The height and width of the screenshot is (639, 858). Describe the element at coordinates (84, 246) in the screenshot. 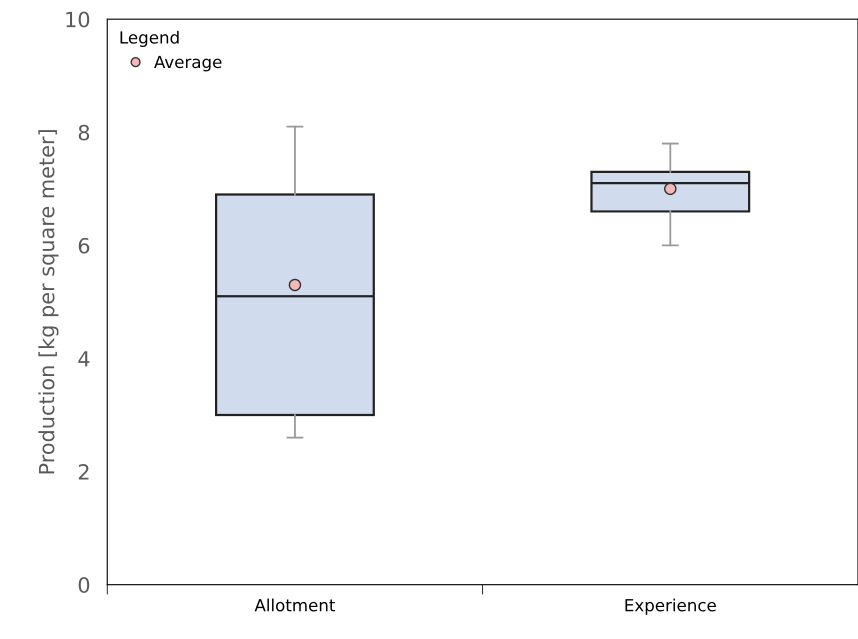

I see `y-tick-label: 6` at that location.